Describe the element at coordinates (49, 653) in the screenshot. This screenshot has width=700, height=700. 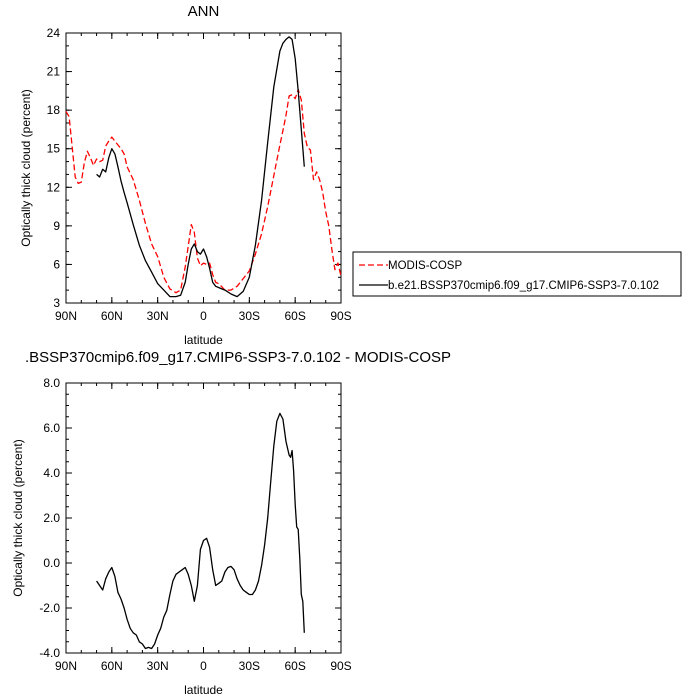
I see `y-tick-label: -4.0` at that location.